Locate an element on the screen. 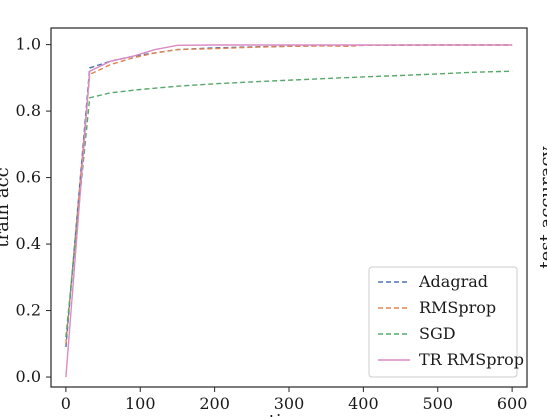  legend-label: SGD is located at coordinates (437, 333).